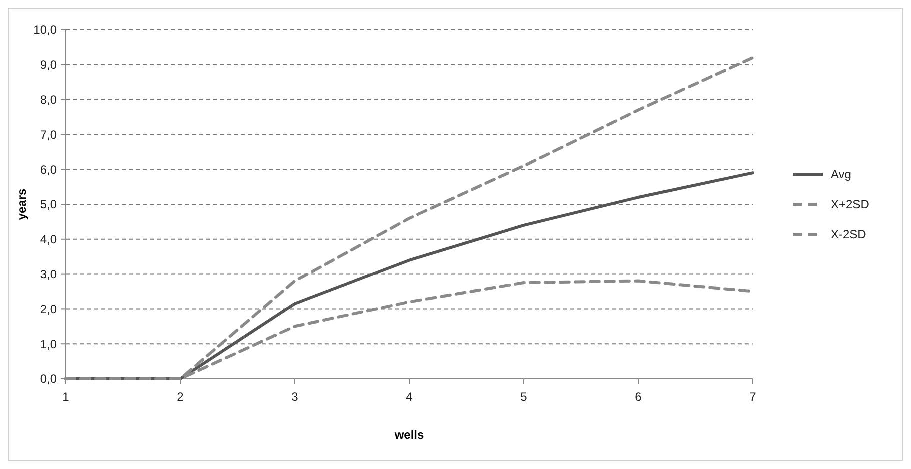 This screenshot has width=911, height=469. Describe the element at coordinates (410, 397) in the screenshot. I see `x-tick-label: 4` at that location.